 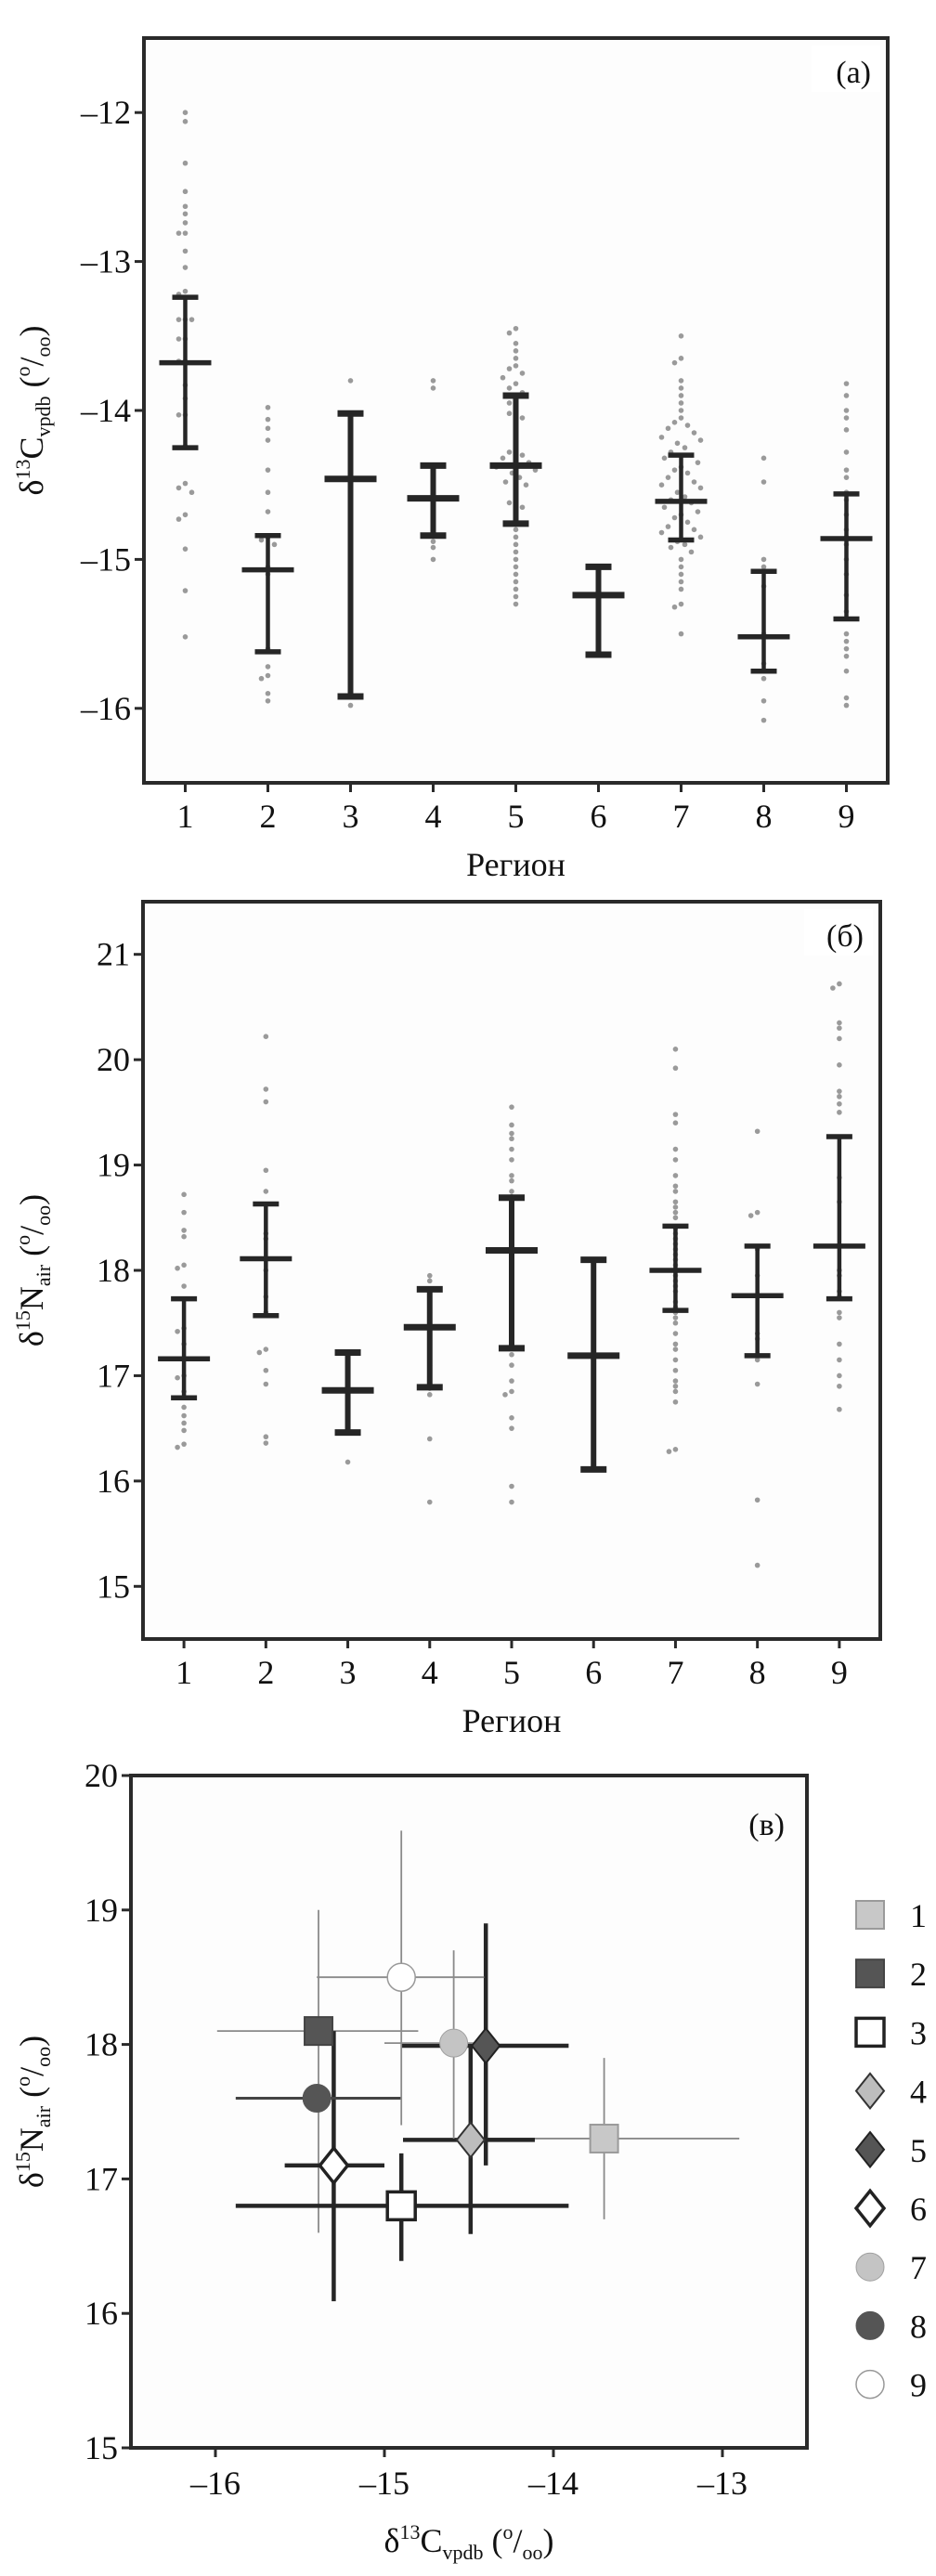 I want to click on legend-label: 5, so click(x=918, y=2150).